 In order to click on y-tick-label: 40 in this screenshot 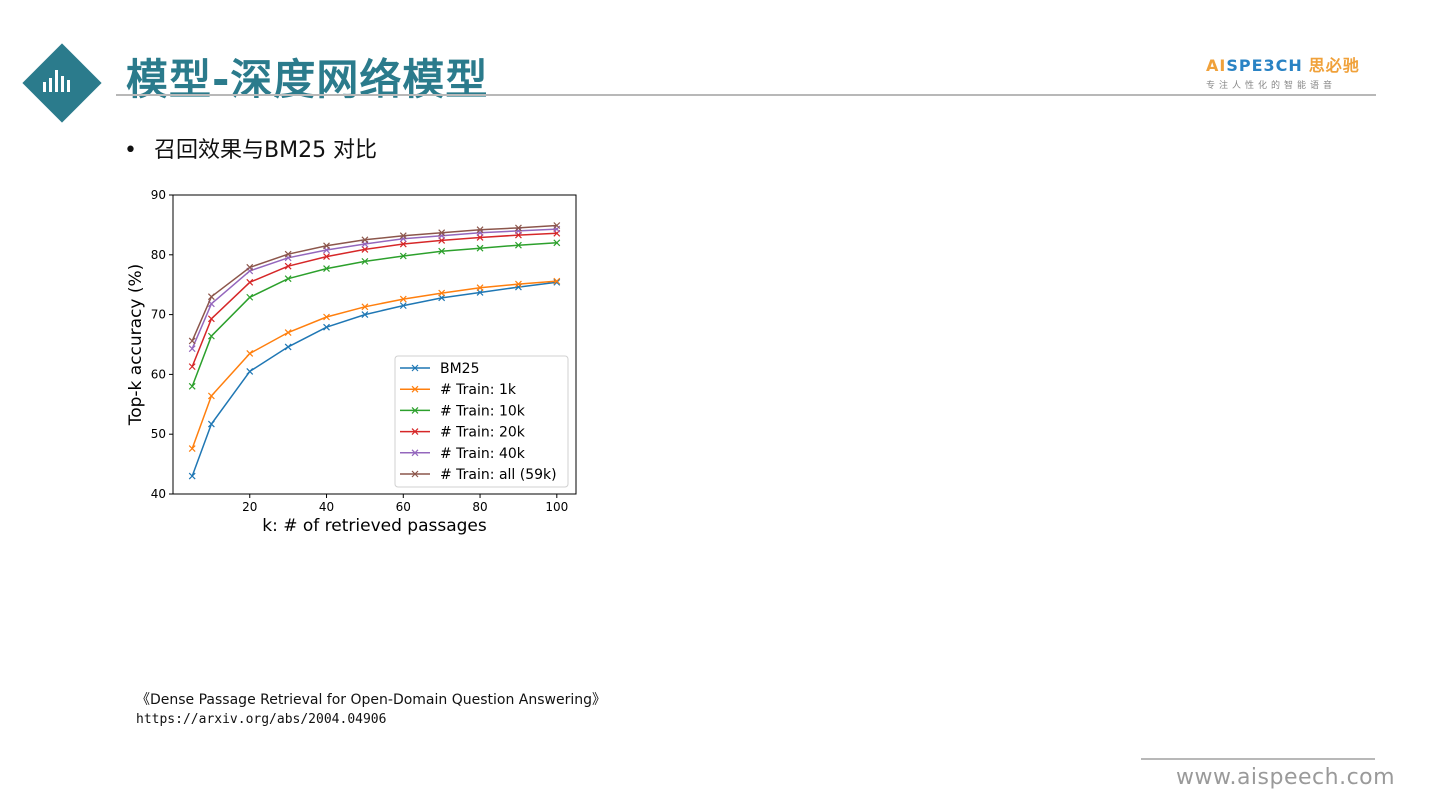, I will do `click(158, 494)`.